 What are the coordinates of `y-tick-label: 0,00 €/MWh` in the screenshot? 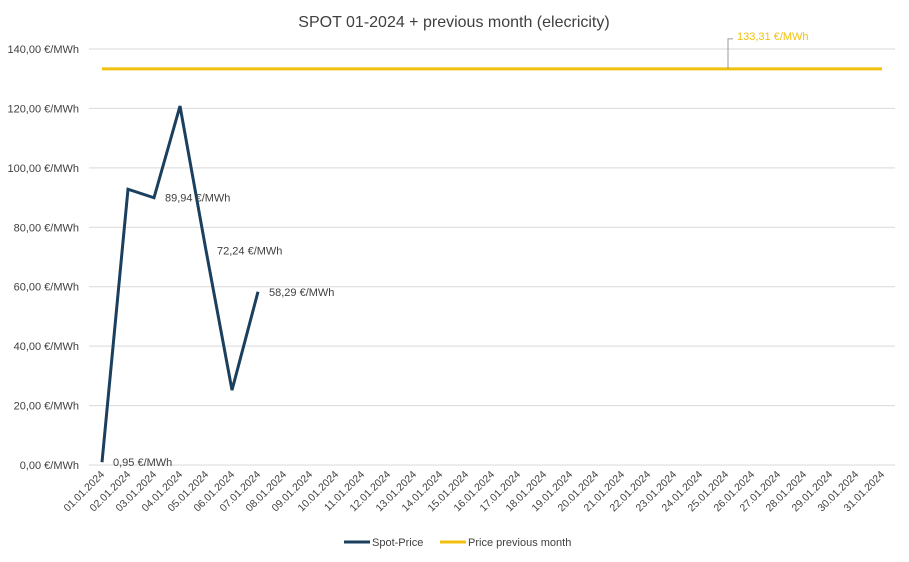 It's located at (49, 466).